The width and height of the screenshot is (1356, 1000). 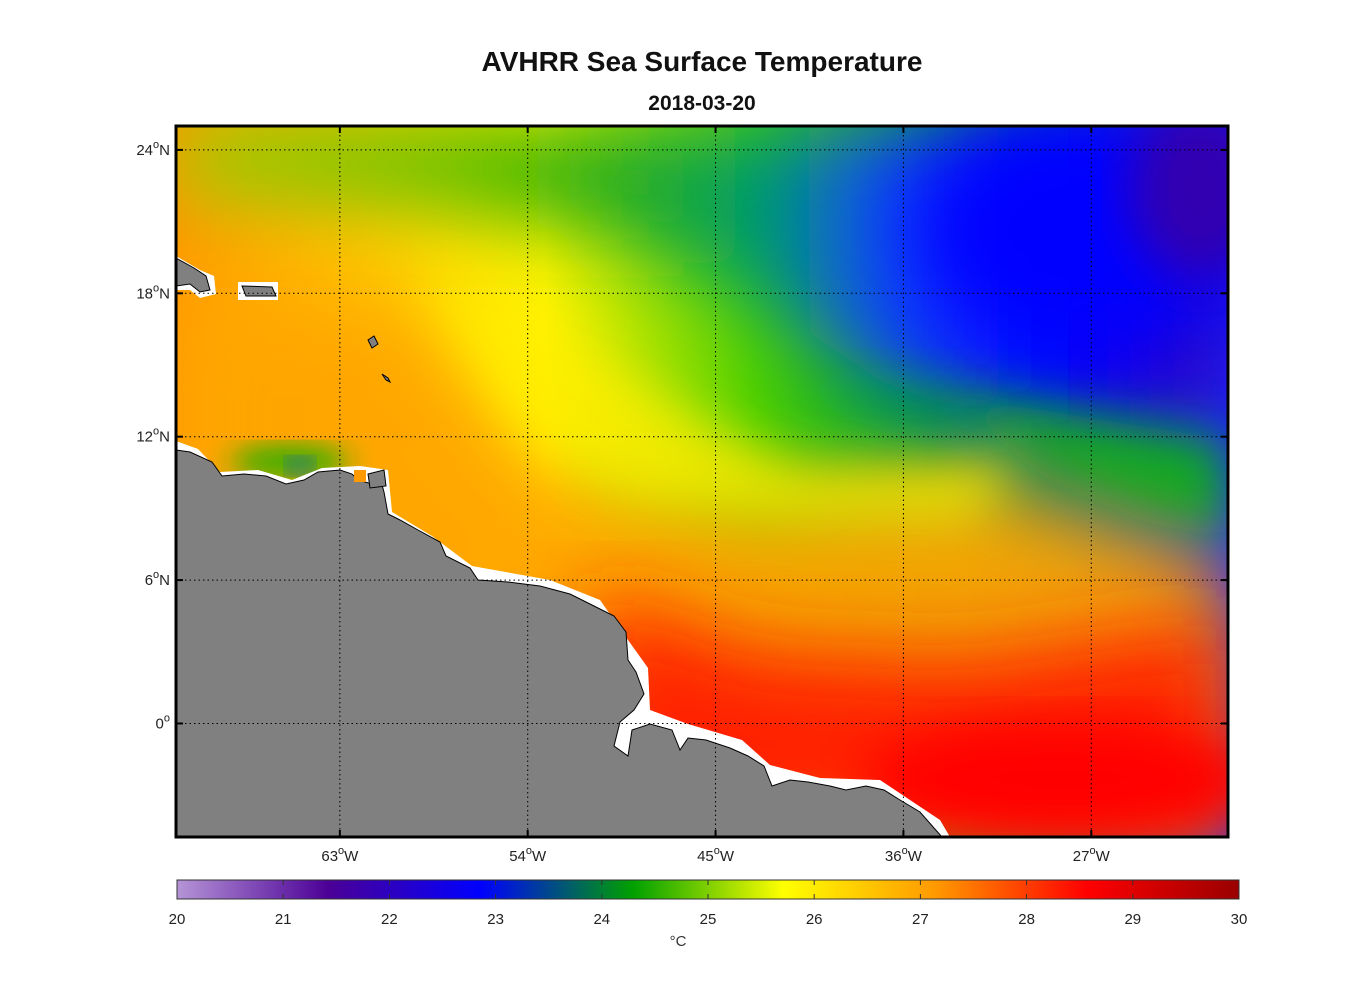 What do you see at coordinates (702, 61) in the screenshot?
I see `map-title: AVHRR Sea Surface Temperature` at bounding box center [702, 61].